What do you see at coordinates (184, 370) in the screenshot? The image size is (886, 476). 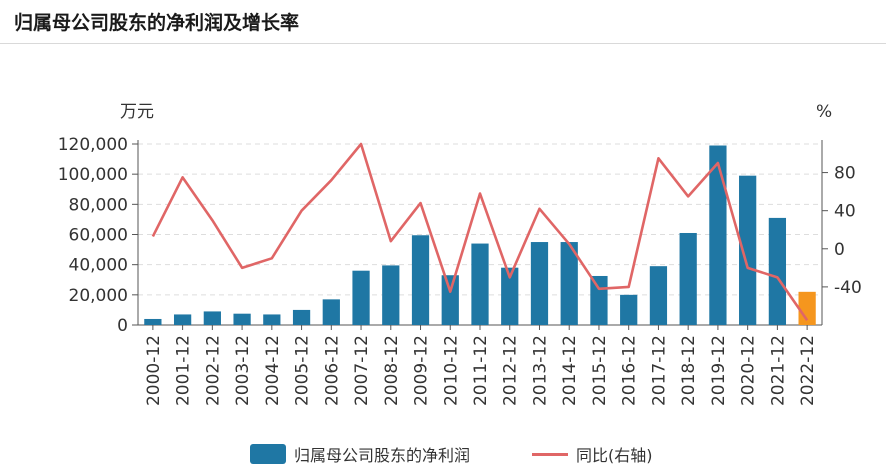 I see `x-axis-tick-label: 2001-12` at bounding box center [184, 370].